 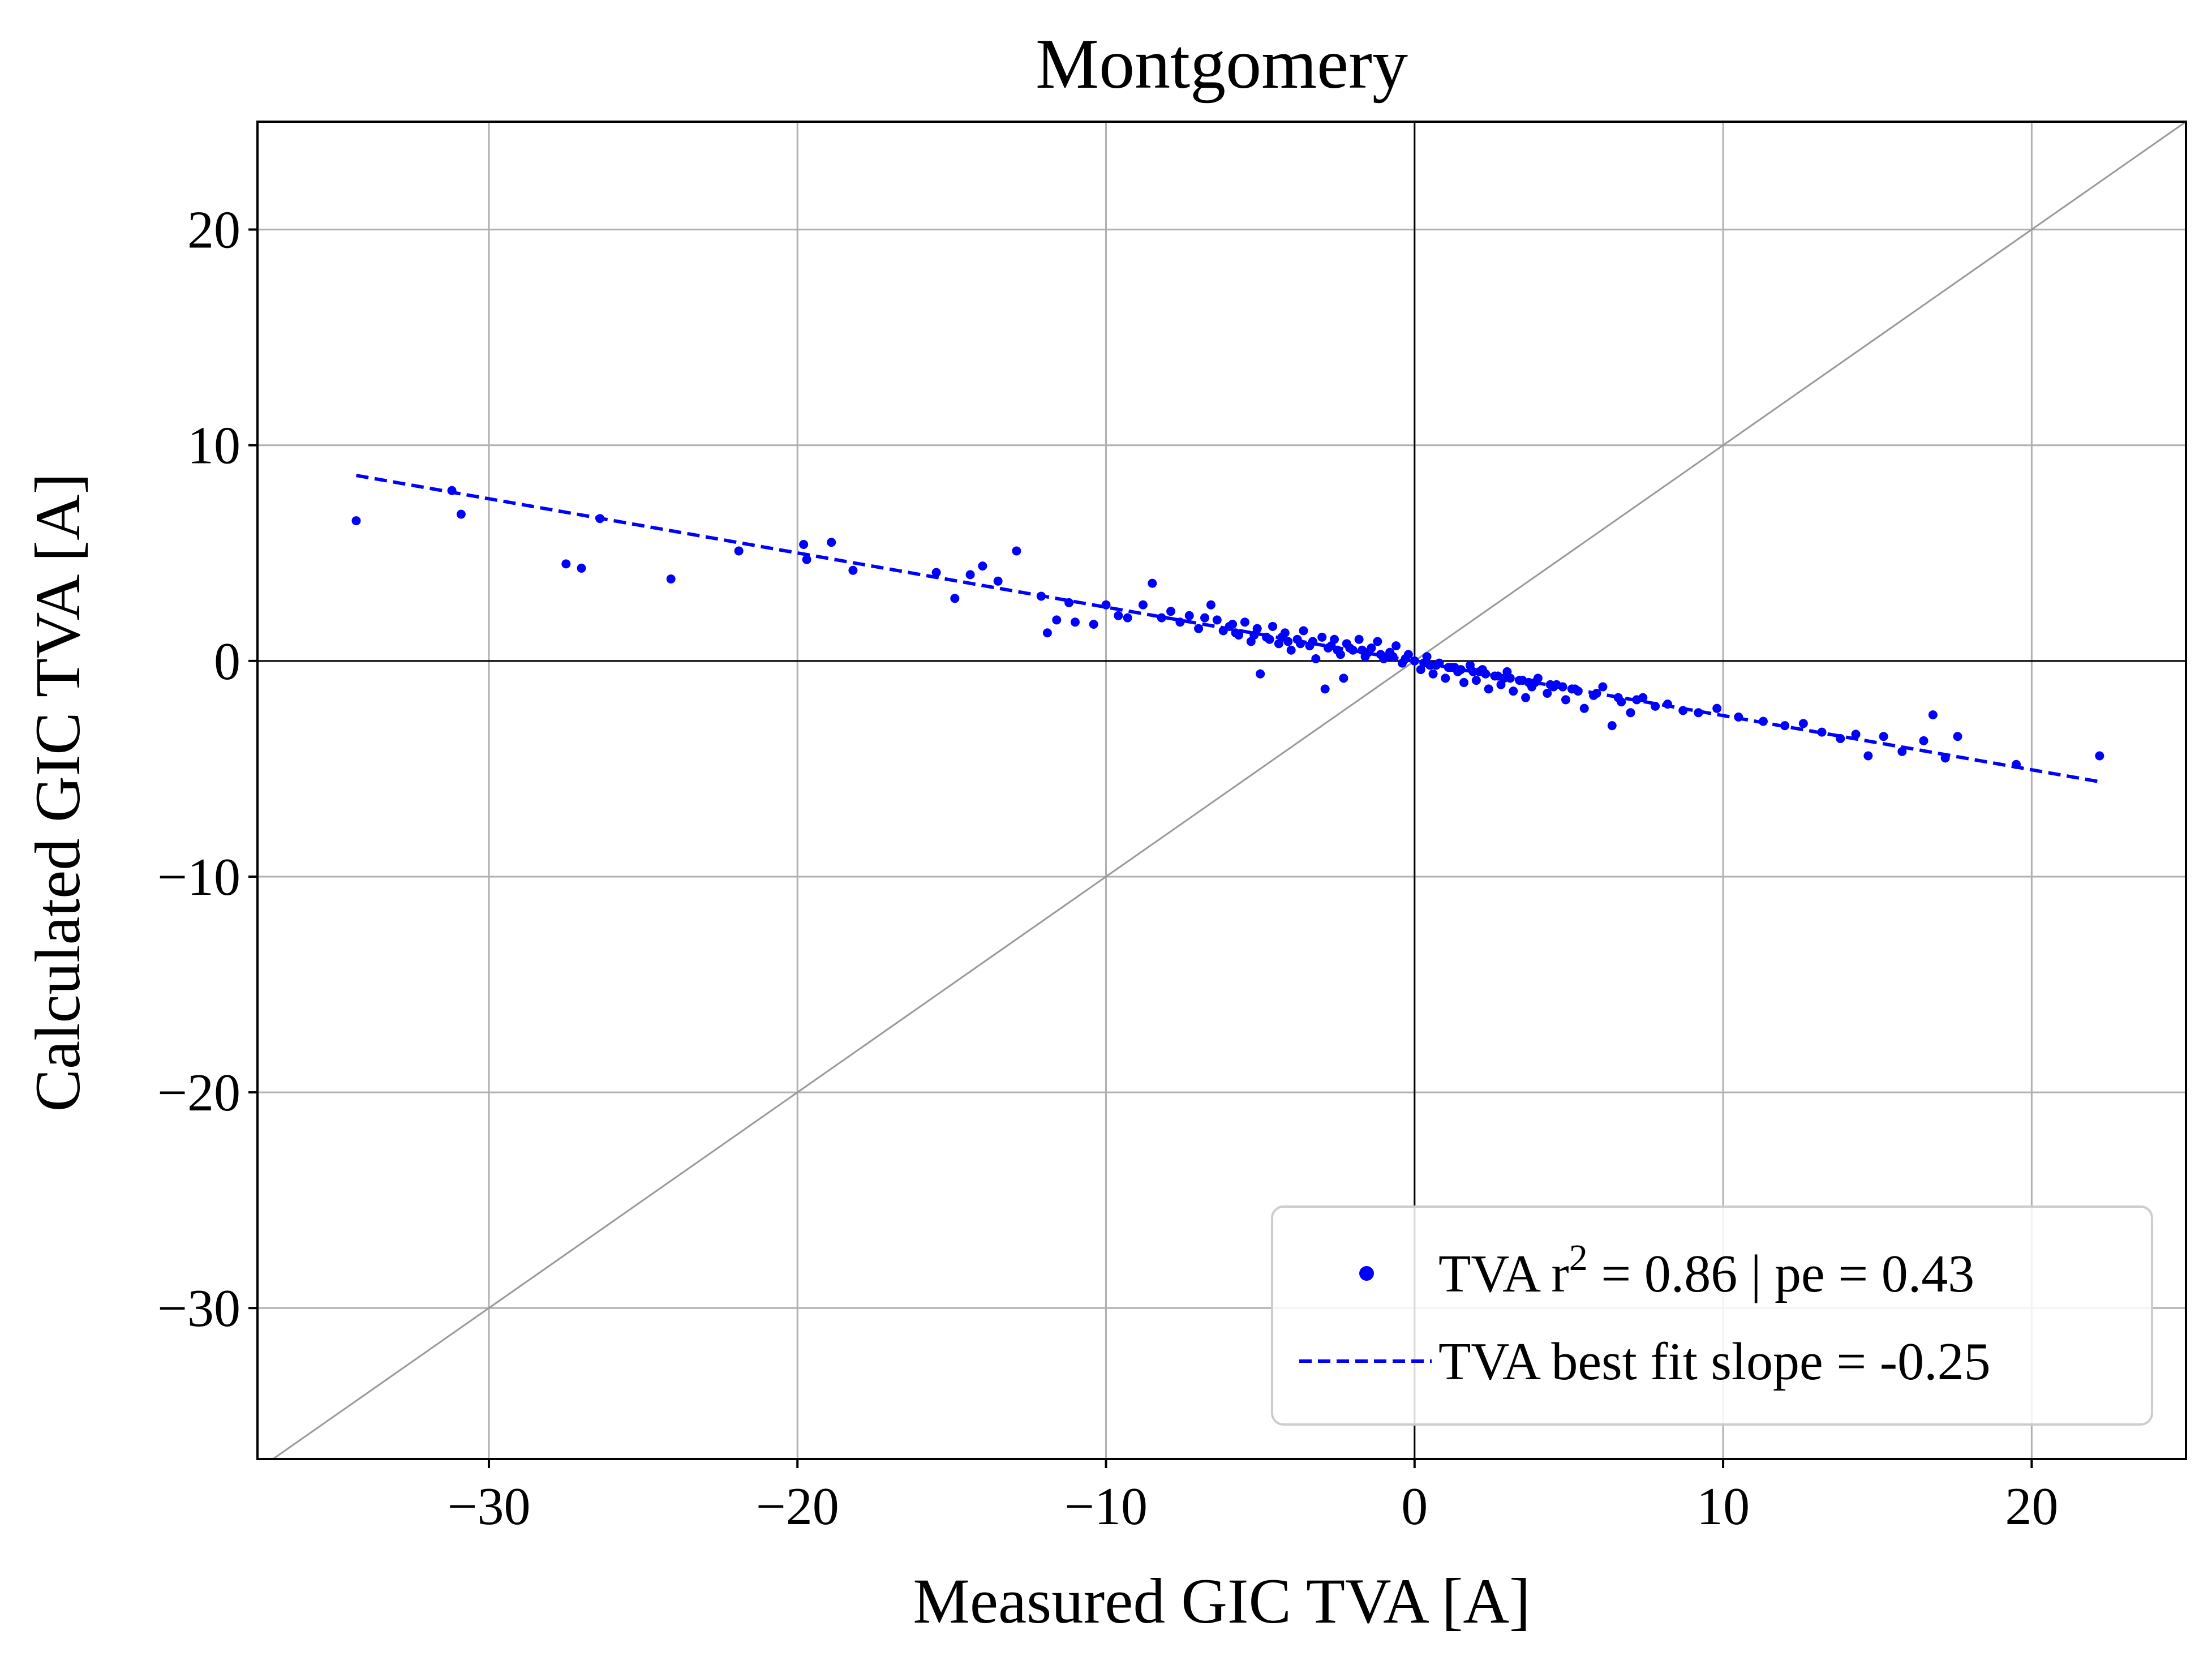 What do you see at coordinates (198, 1309) in the screenshot?
I see `y-tick-label: −30` at bounding box center [198, 1309].